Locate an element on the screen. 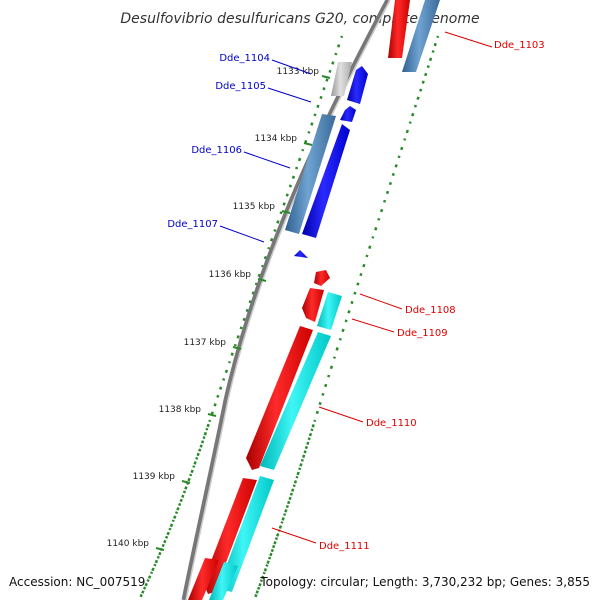 The height and width of the screenshot is (600, 600). tick-label: 1133 kbp is located at coordinates (298, 72).